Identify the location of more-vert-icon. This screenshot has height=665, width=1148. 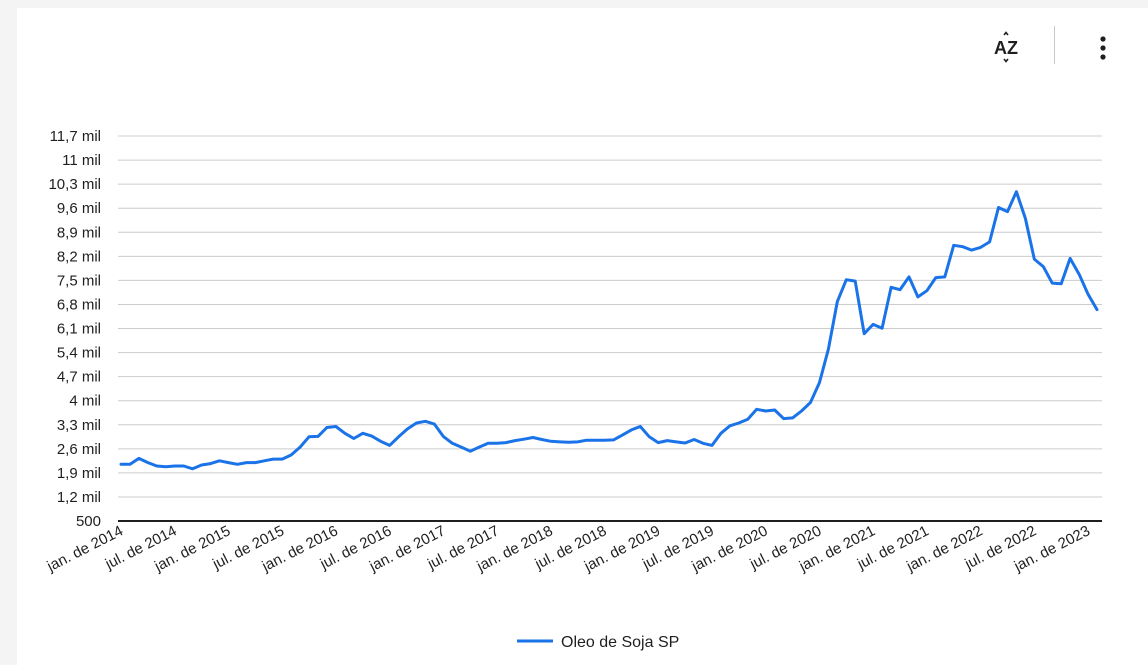
(1103, 48).